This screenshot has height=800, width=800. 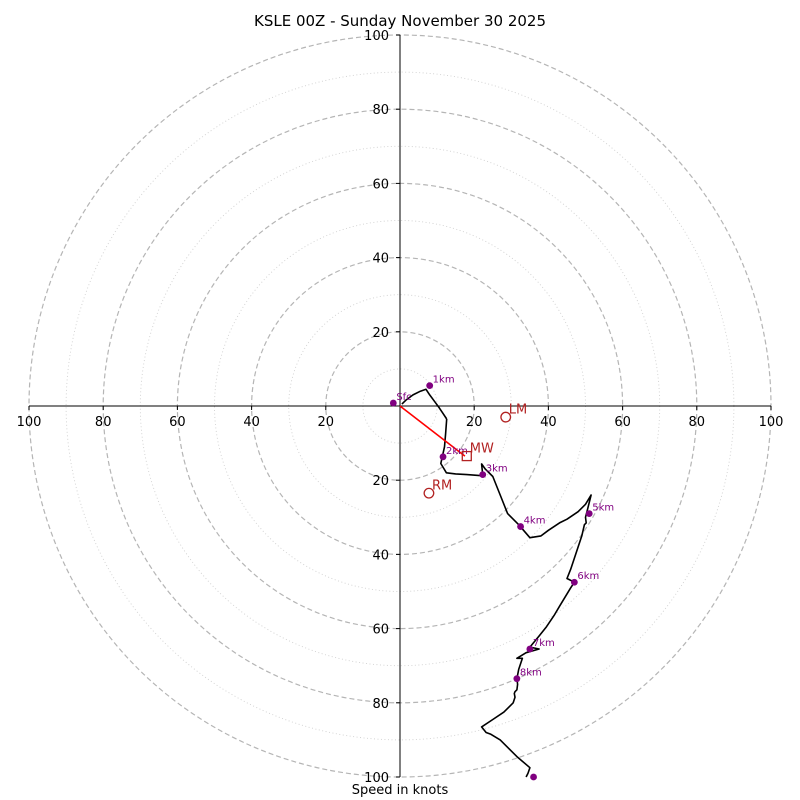 What do you see at coordinates (429, 493) in the screenshot?
I see `motion-marker-rm` at bounding box center [429, 493].